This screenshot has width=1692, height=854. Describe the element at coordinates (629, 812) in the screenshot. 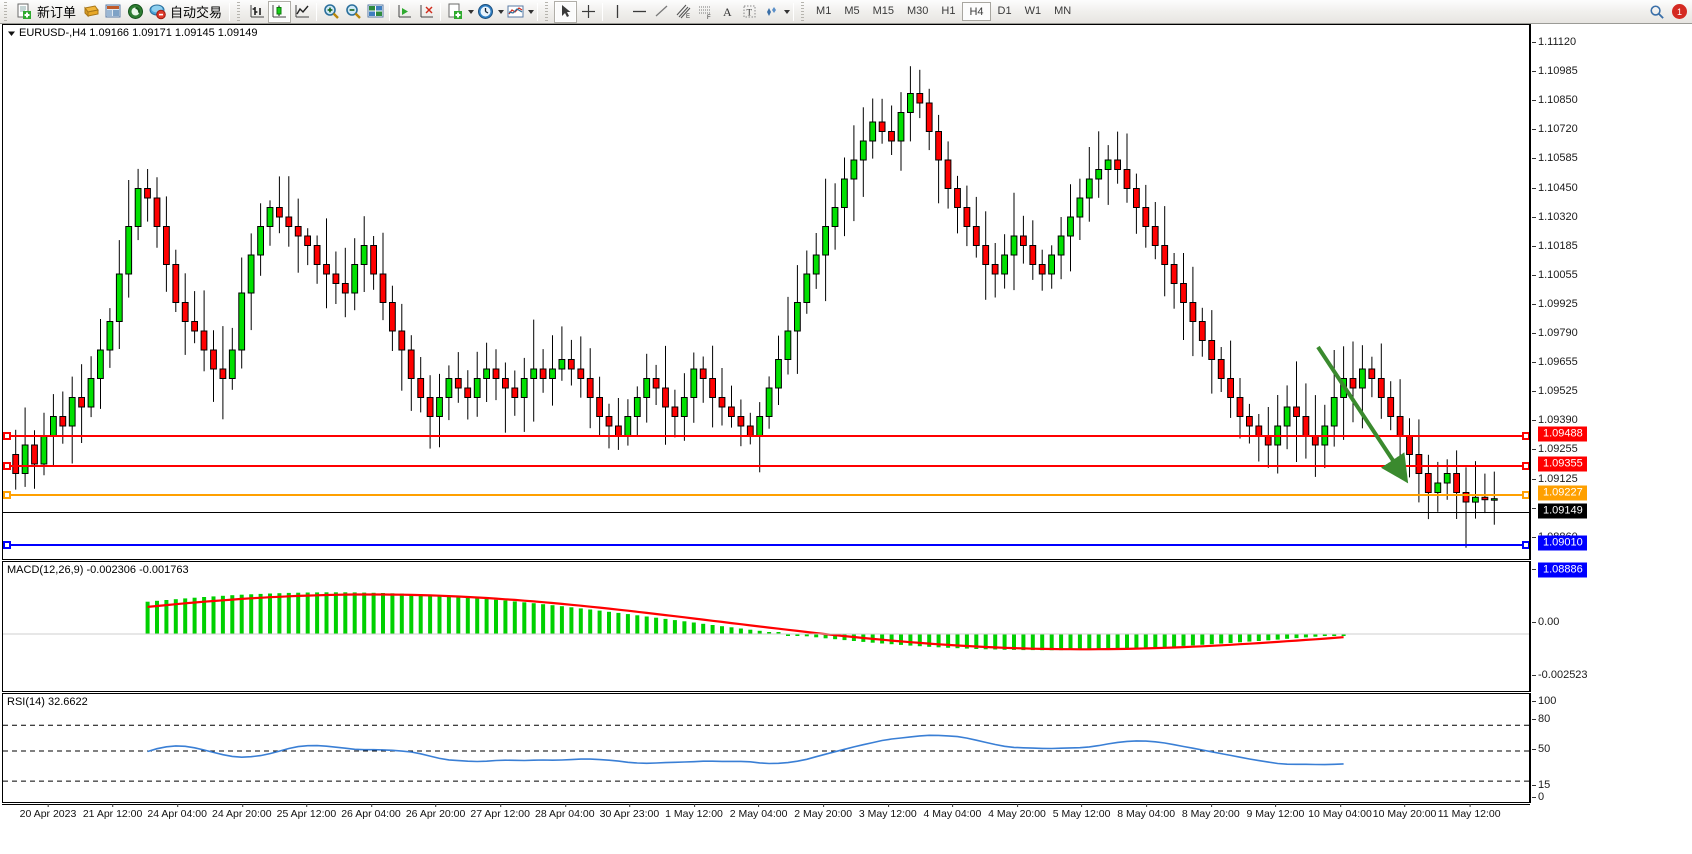

I see `time-tick: 30 Apr 23:00` at that location.